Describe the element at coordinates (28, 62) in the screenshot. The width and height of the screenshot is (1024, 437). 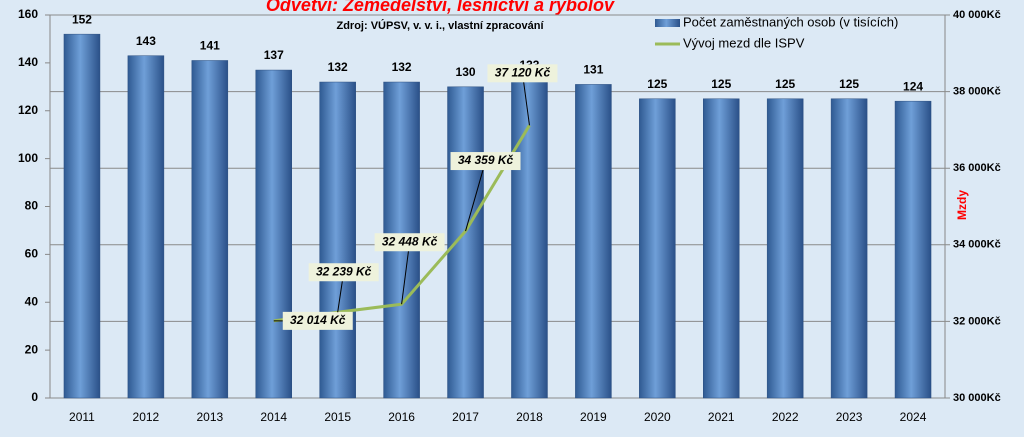
I see `y-tick-label: 140` at that location.